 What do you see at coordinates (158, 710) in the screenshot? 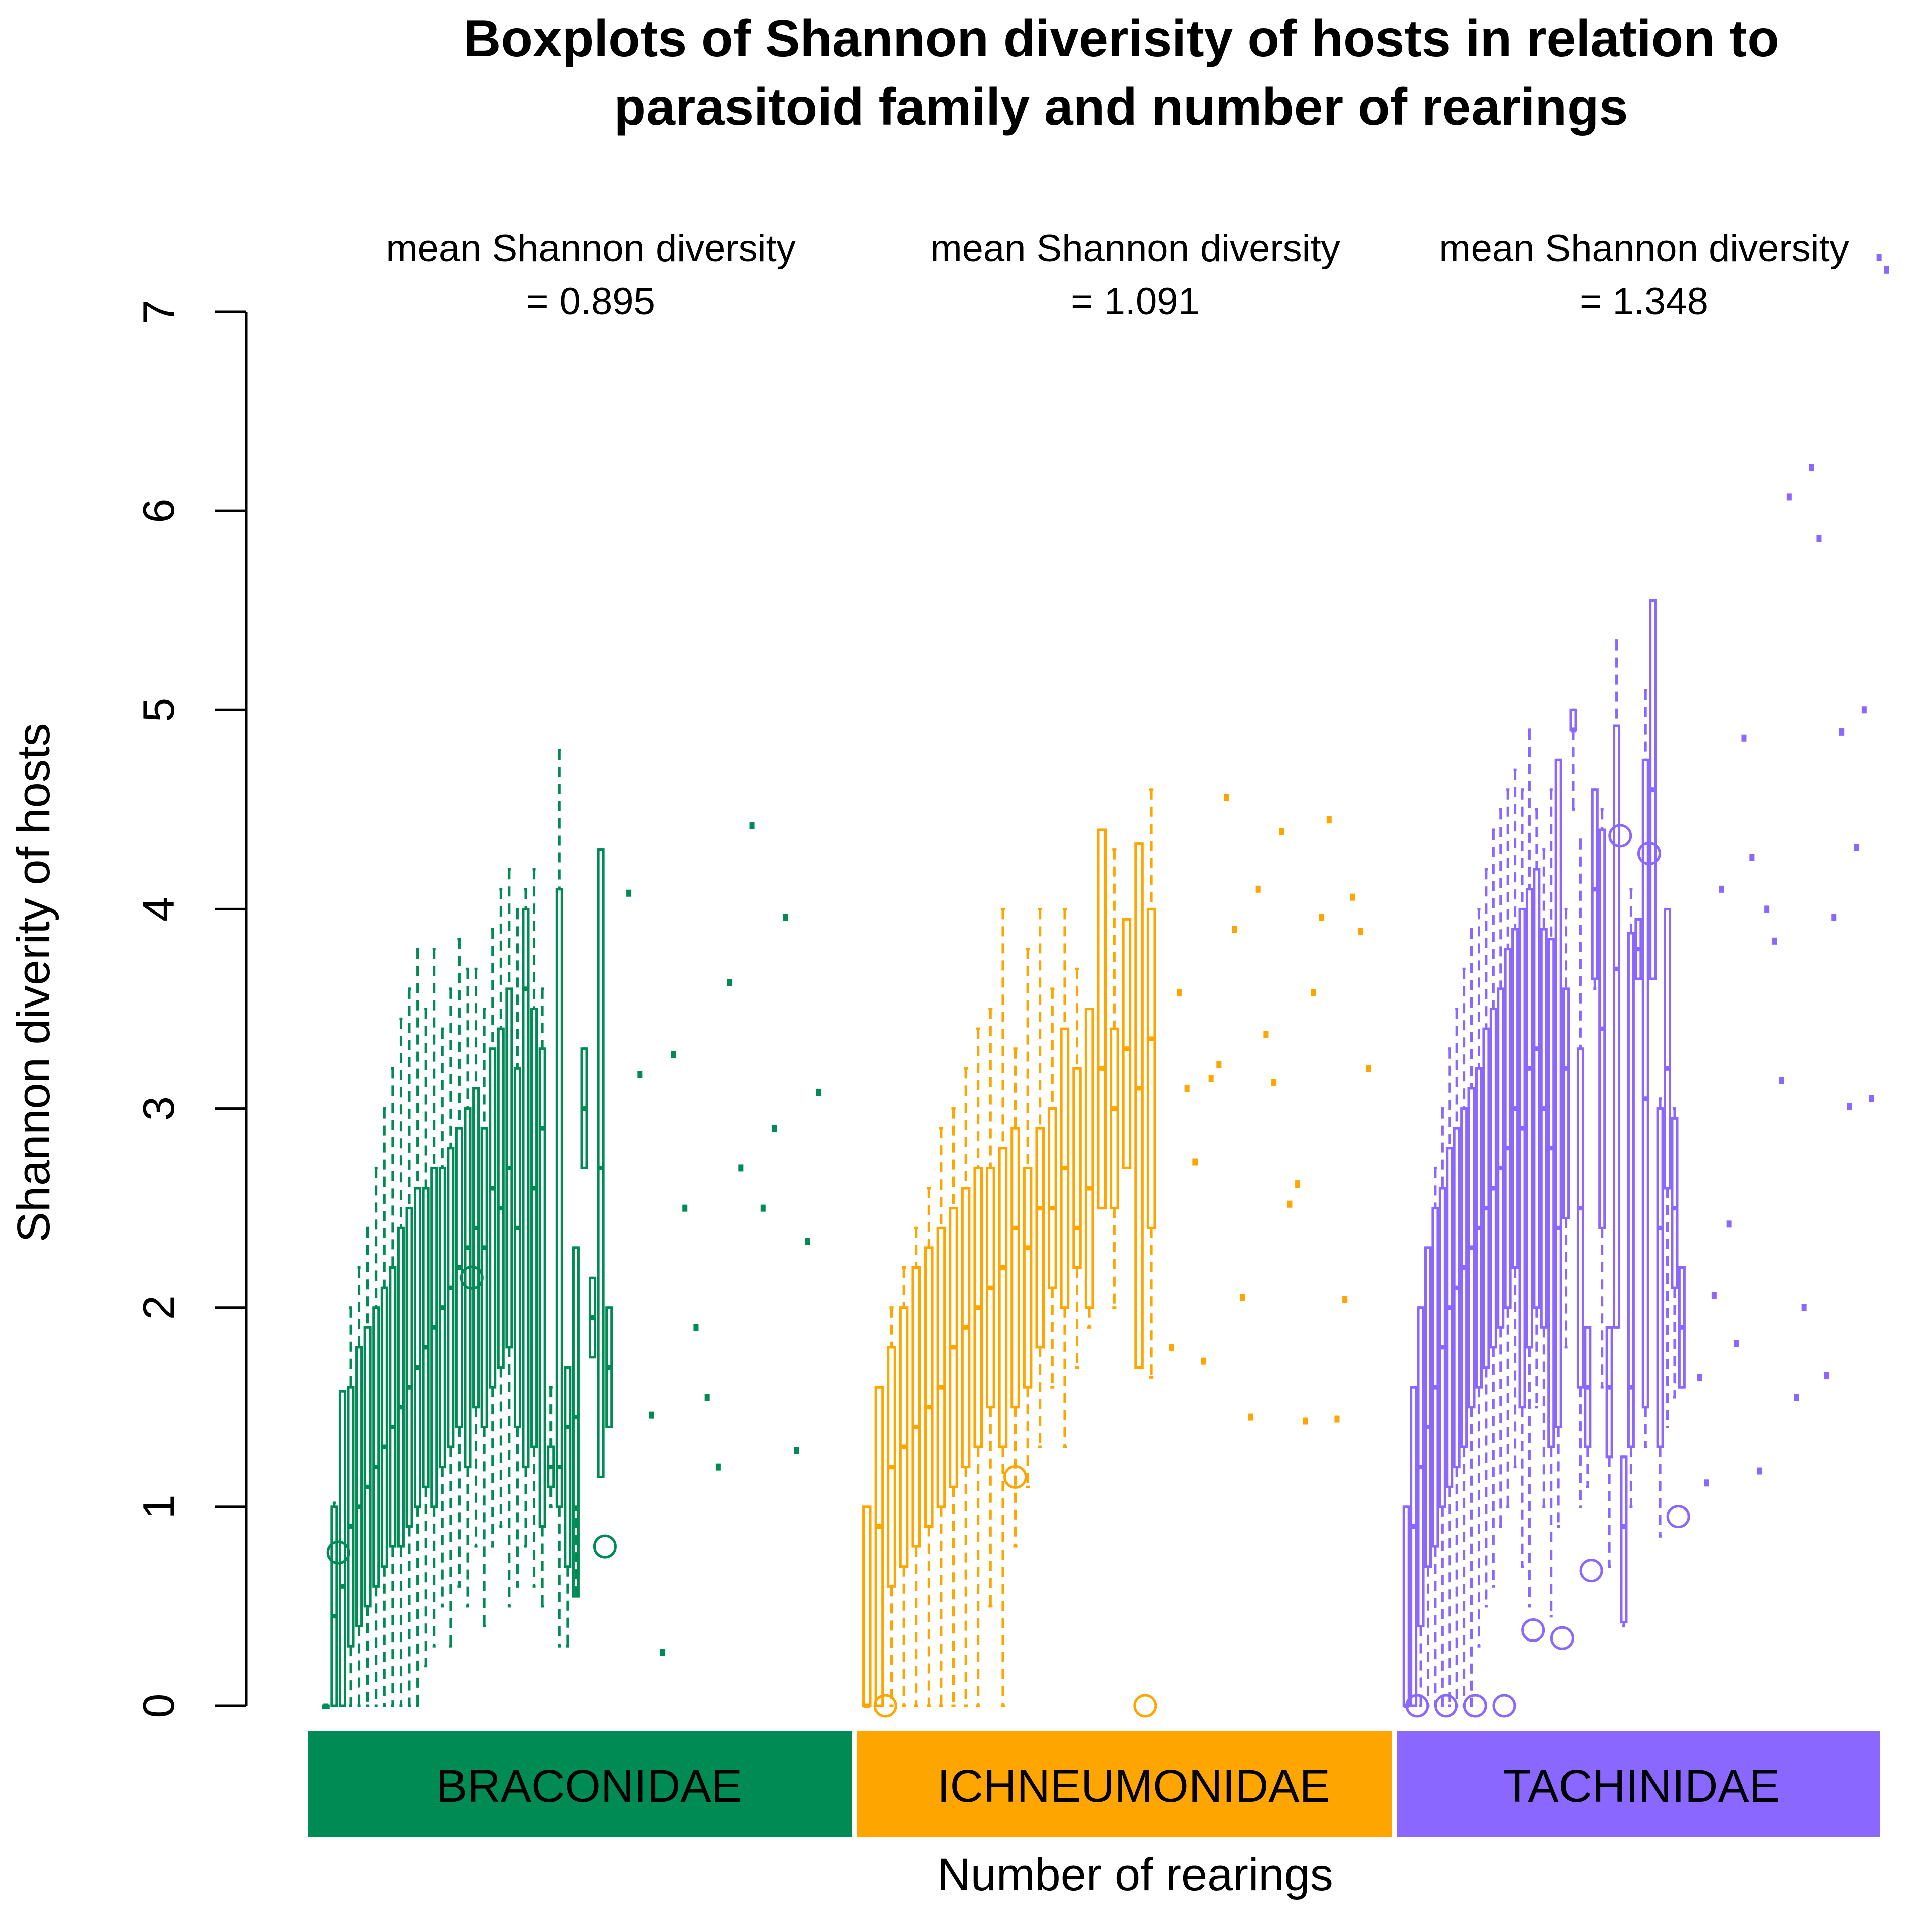
I see `y-tick-label: 5` at bounding box center [158, 710].